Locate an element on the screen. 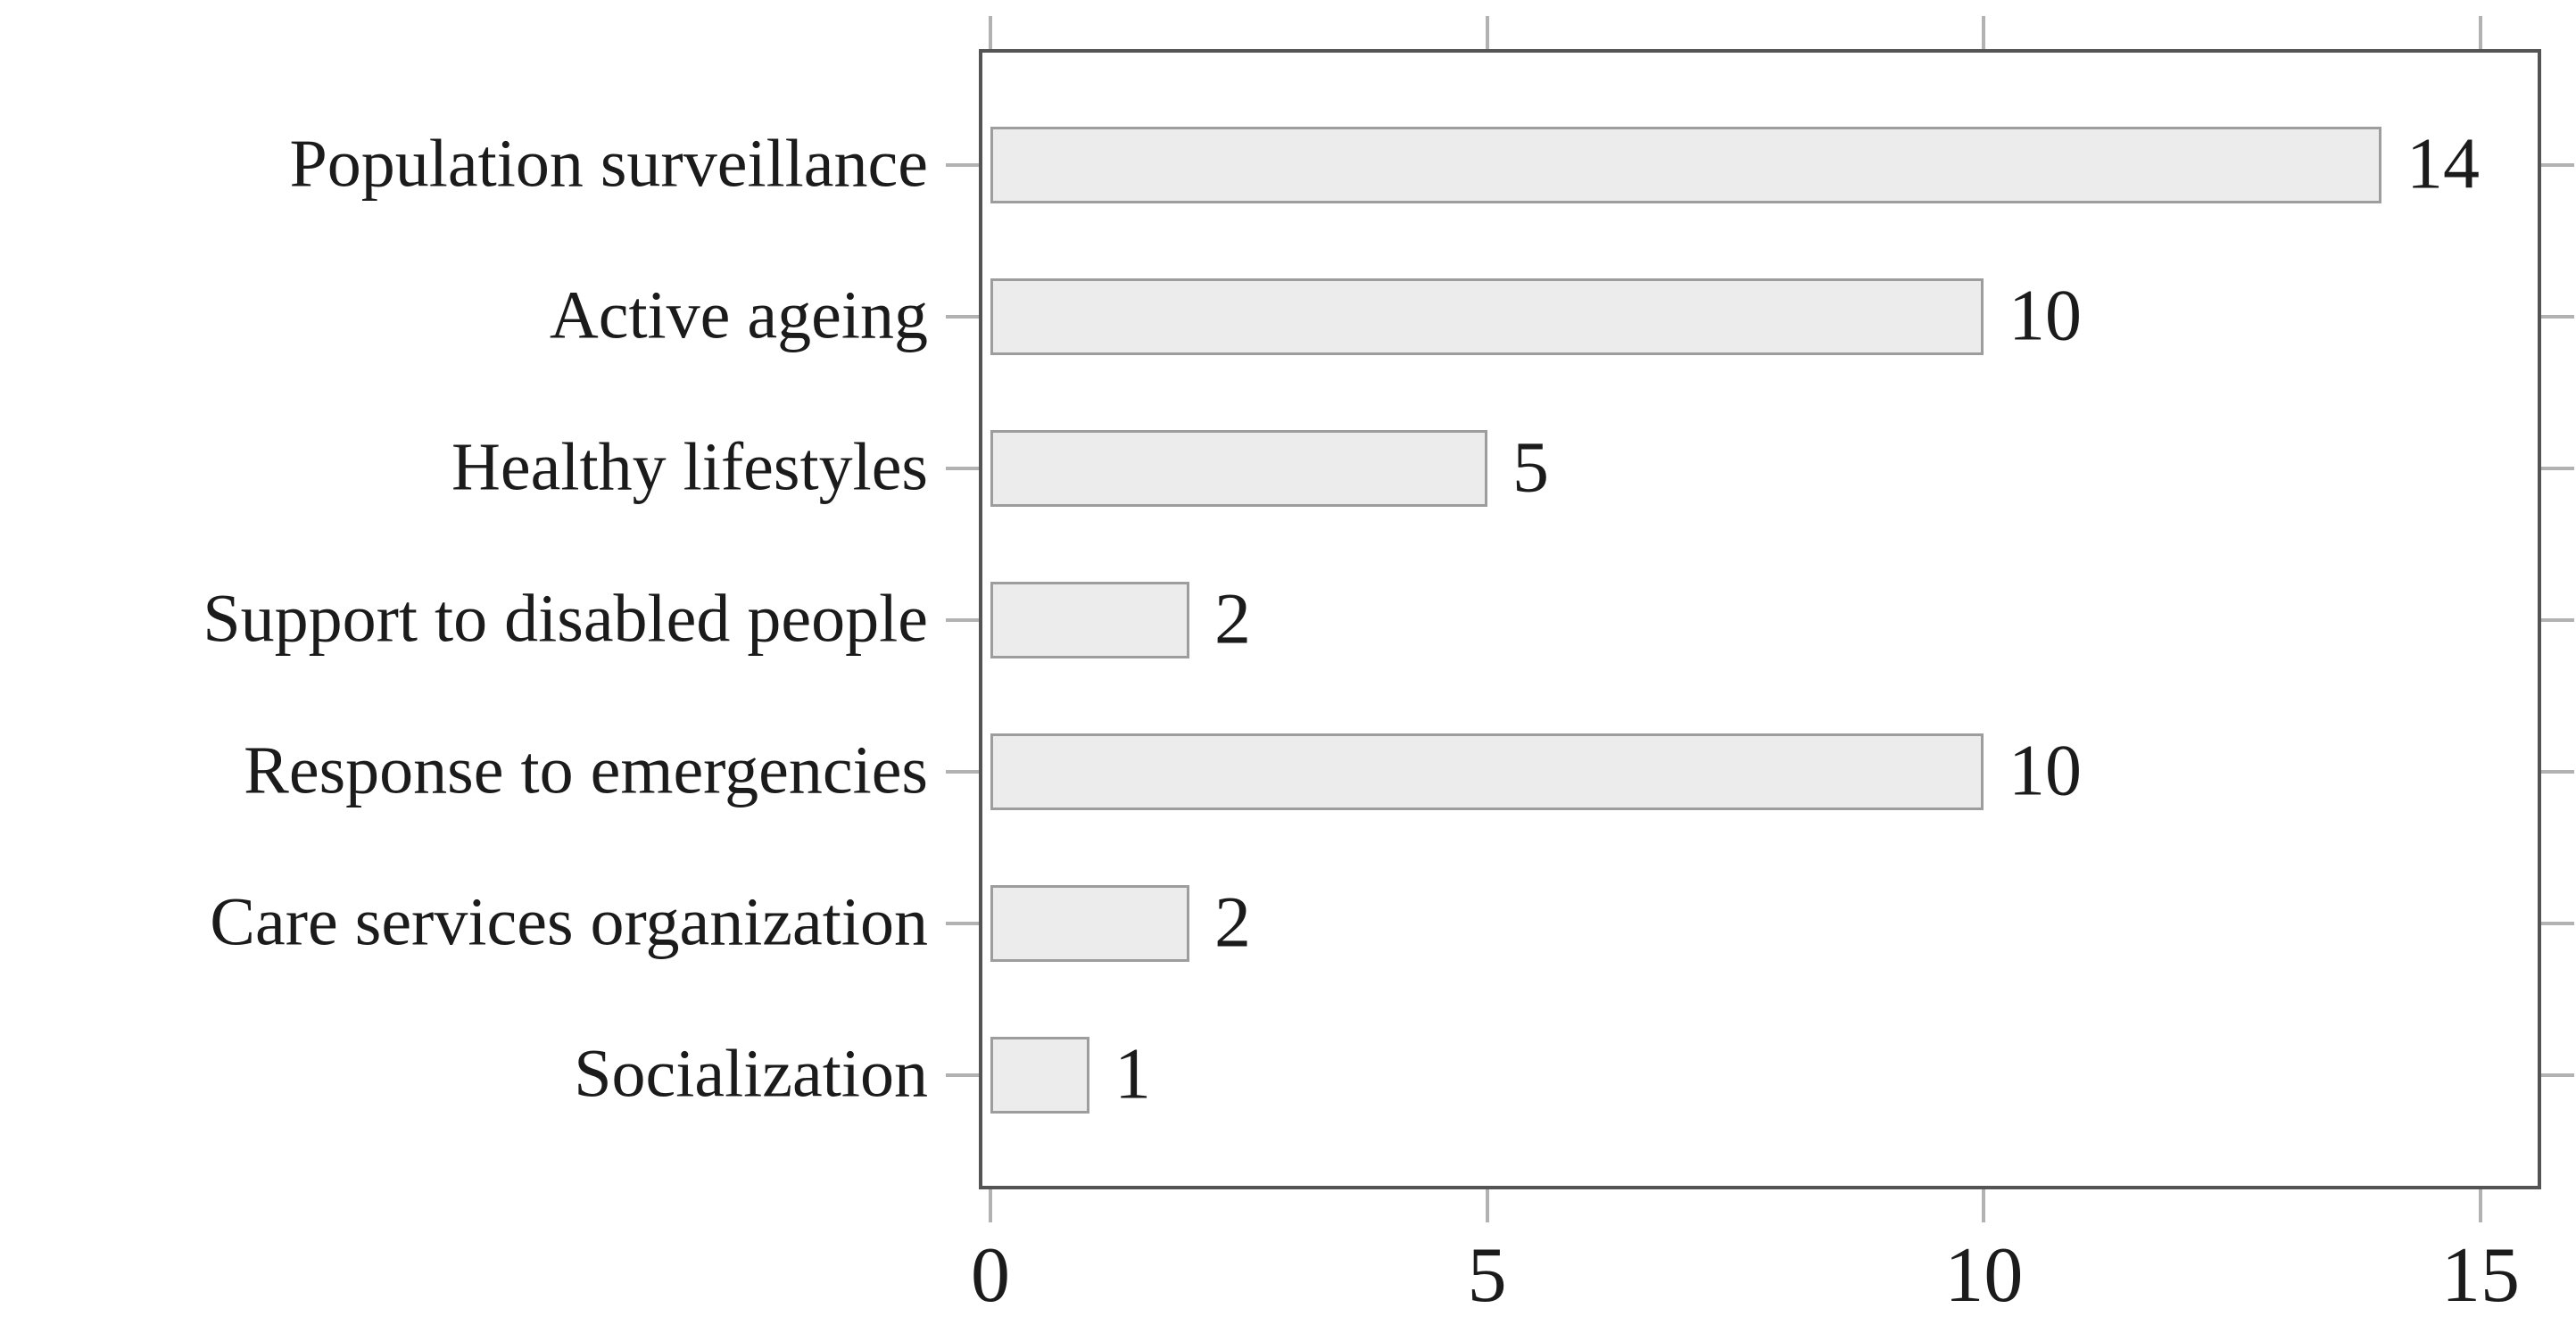  x-axis-tick-label: 10 is located at coordinates (1984, 1275).